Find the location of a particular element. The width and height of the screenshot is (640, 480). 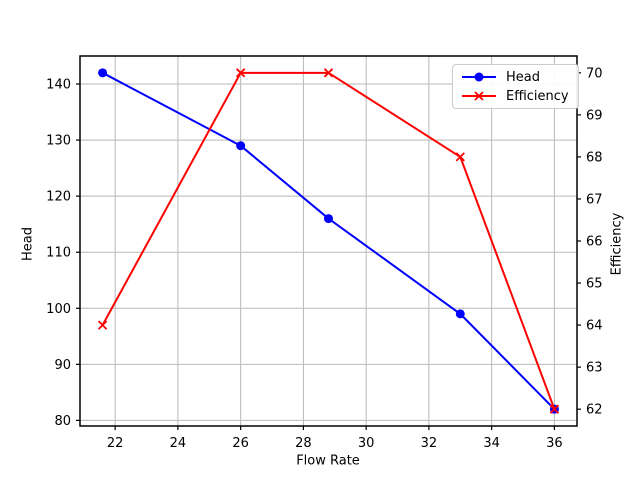

x-tick-label: 34 is located at coordinates (491, 443).